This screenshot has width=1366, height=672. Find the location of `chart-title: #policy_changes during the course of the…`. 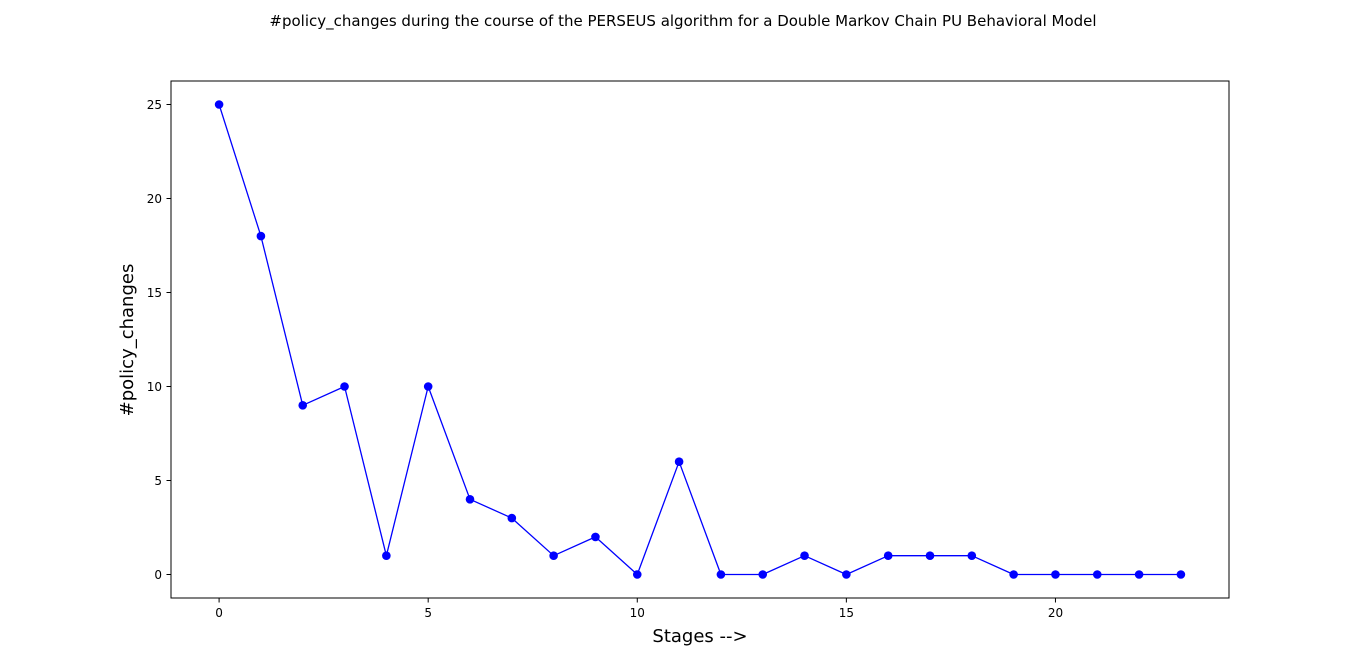

chart-title: #policy_changes during the course of the… is located at coordinates (682, 21).